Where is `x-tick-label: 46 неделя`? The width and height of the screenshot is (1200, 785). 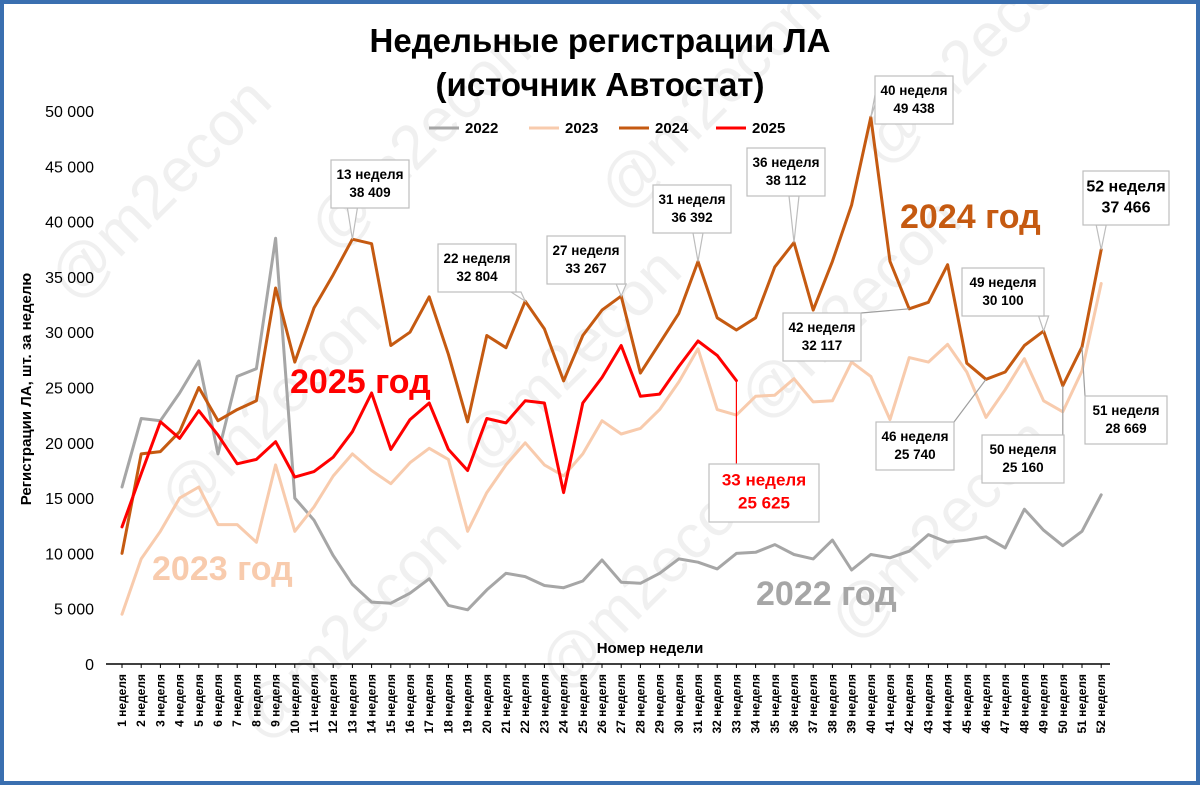
x-tick-label: 46 неделя is located at coordinates (986, 704).